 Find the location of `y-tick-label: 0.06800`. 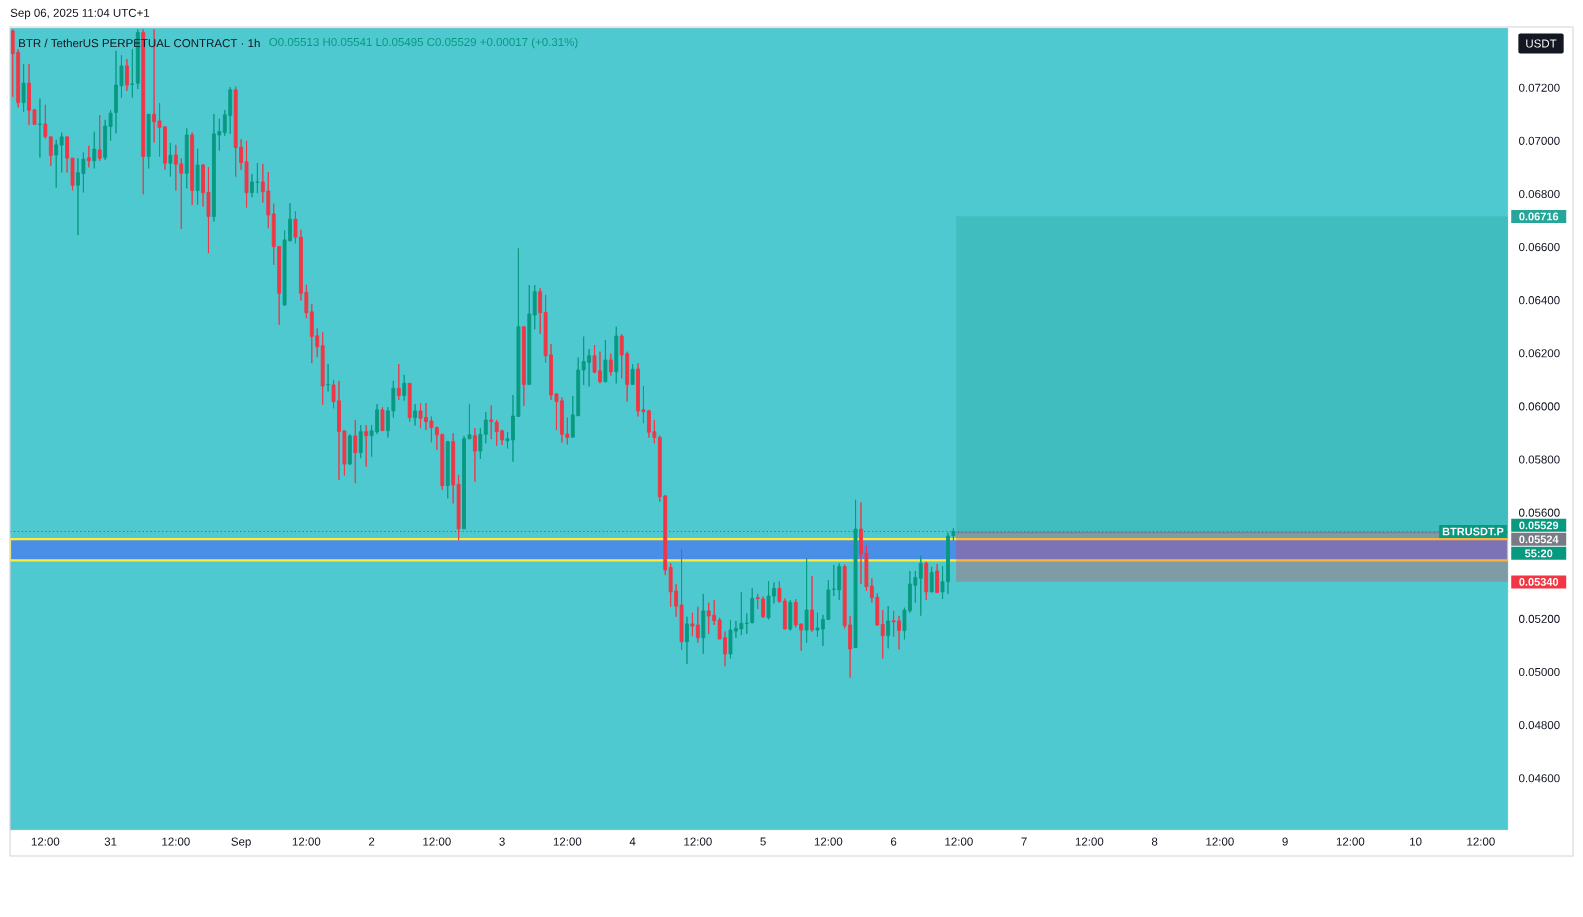

y-tick-label: 0.06800 is located at coordinates (1539, 194).